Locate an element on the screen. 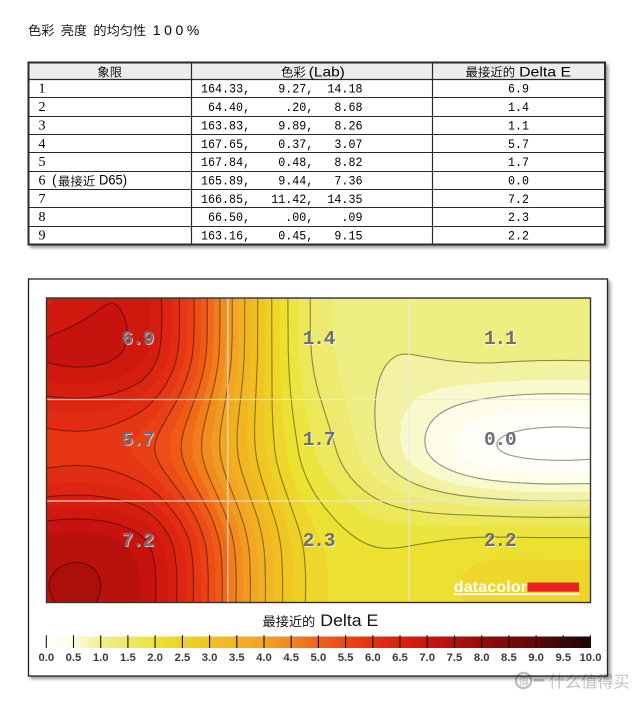  svg-text: 0.37, is located at coordinates (295, 145).